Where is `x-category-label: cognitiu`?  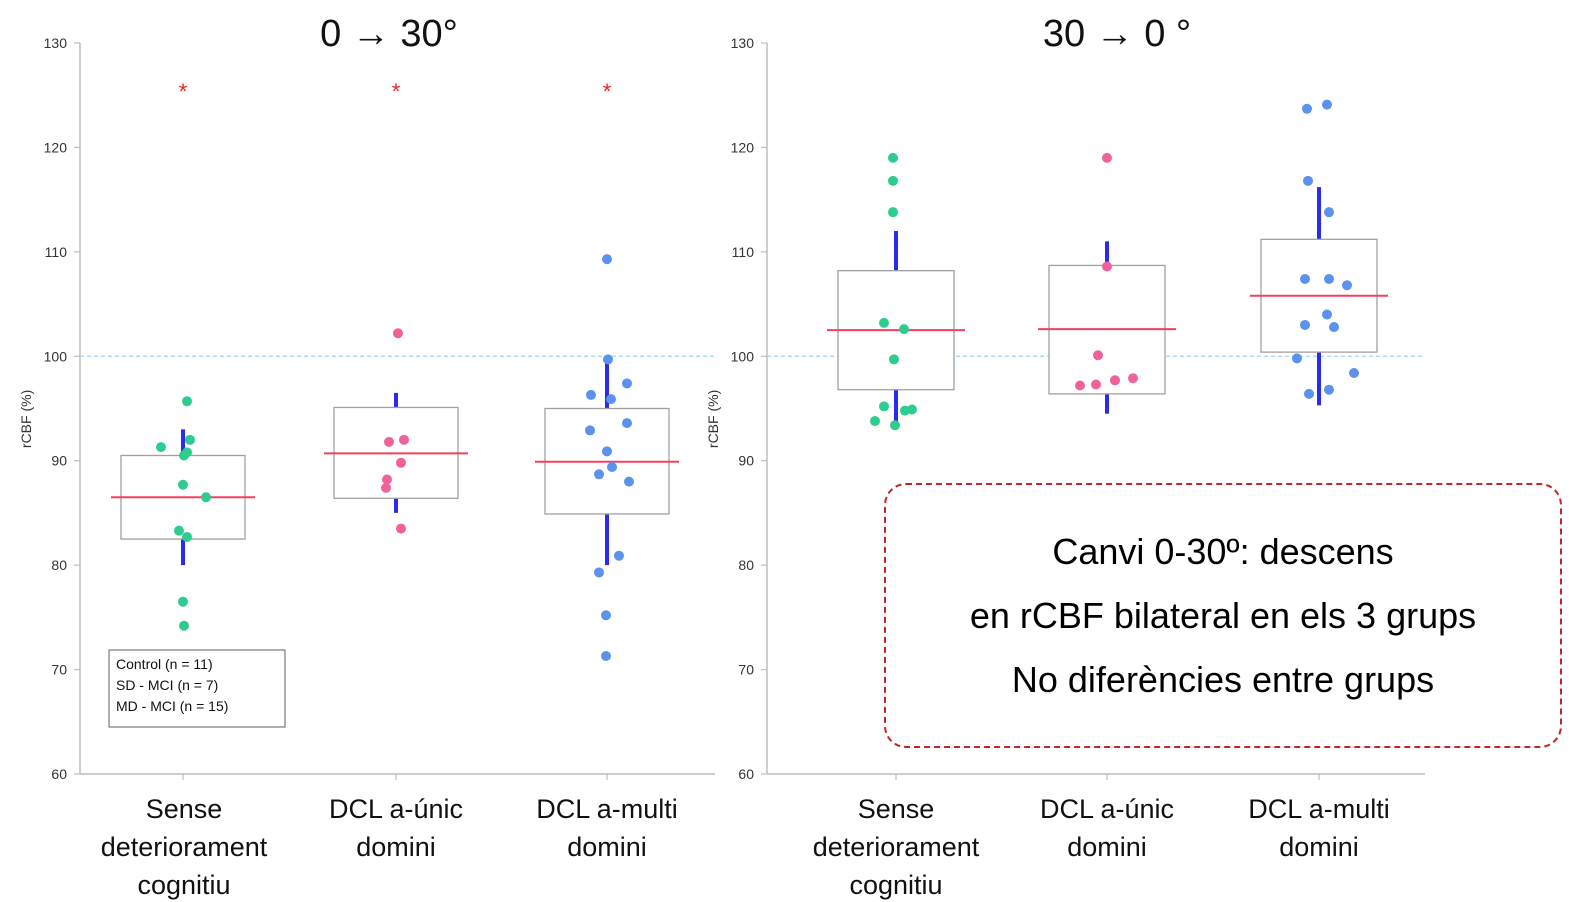
x-category-label: cognitiu is located at coordinates (895, 885).